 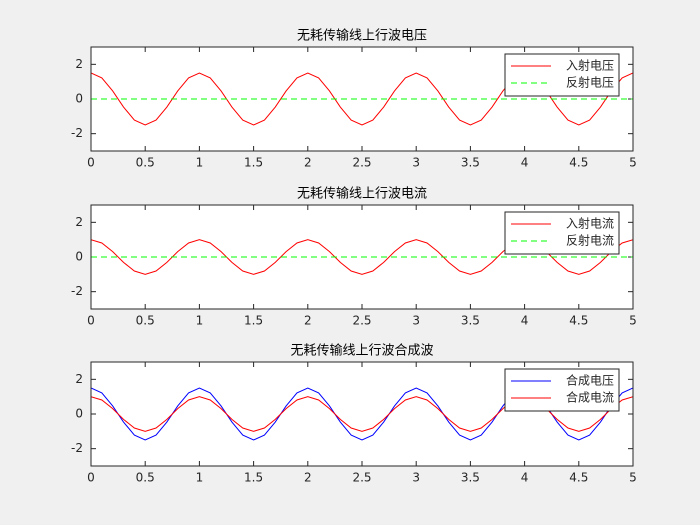 I want to click on legend-label: 反射电压, so click(x=590, y=82).